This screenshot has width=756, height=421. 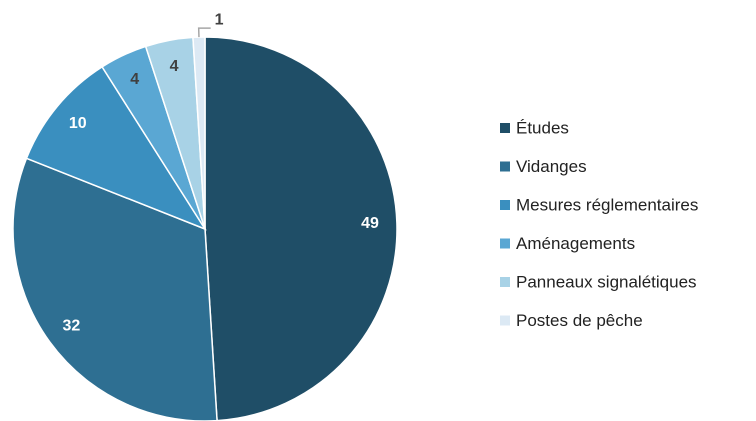 What do you see at coordinates (78, 123) in the screenshot?
I see `value-label: 10` at bounding box center [78, 123].